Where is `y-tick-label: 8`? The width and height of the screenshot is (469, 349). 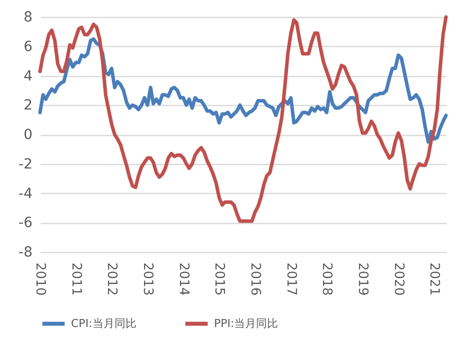
y-tick-label: 8 is located at coordinates (28, 18).